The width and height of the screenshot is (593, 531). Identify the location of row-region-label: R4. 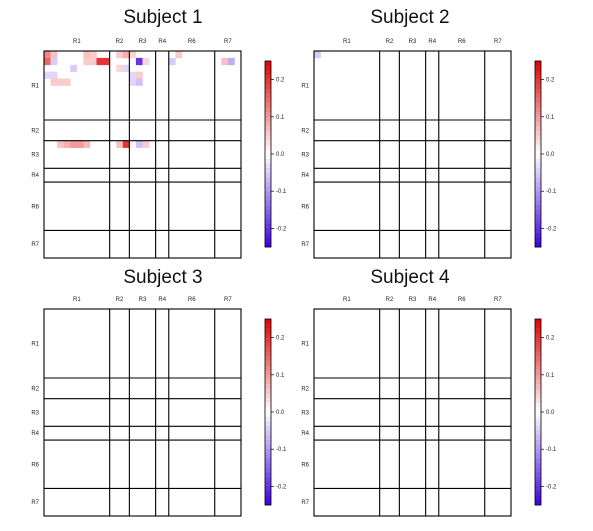
(35, 434).